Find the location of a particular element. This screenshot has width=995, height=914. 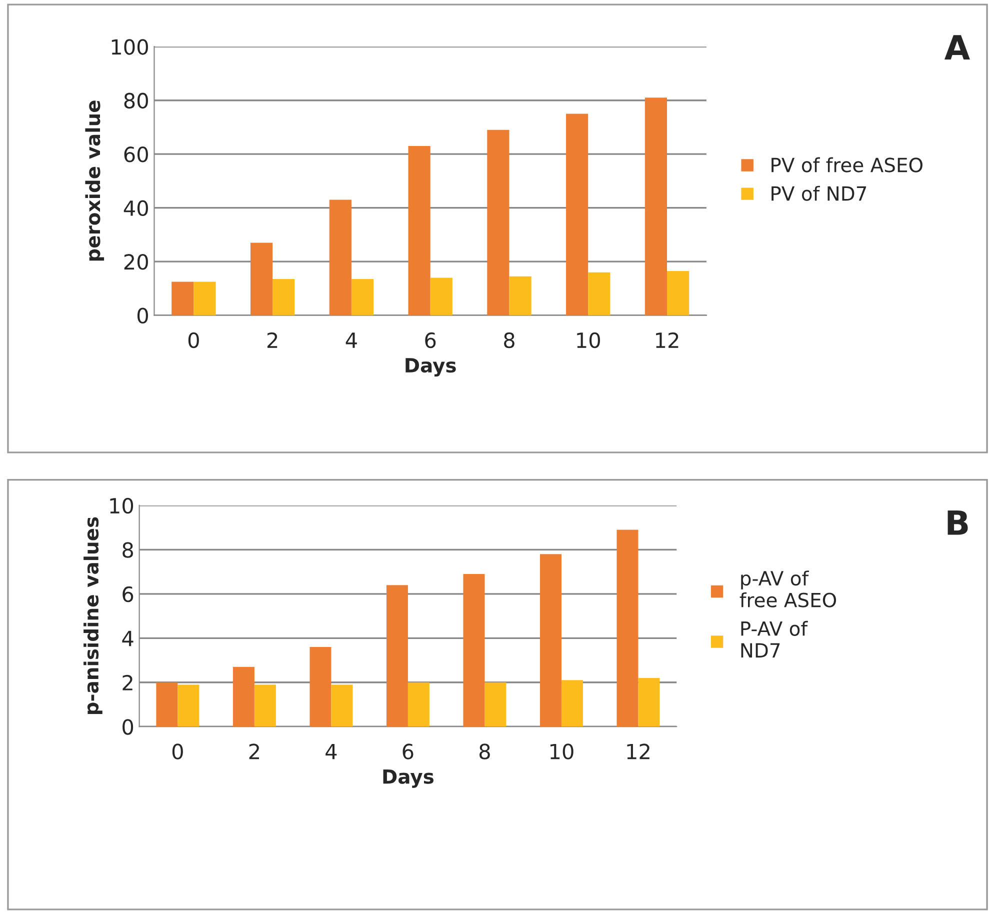

y-tick-label: 40 is located at coordinates (136, 208).